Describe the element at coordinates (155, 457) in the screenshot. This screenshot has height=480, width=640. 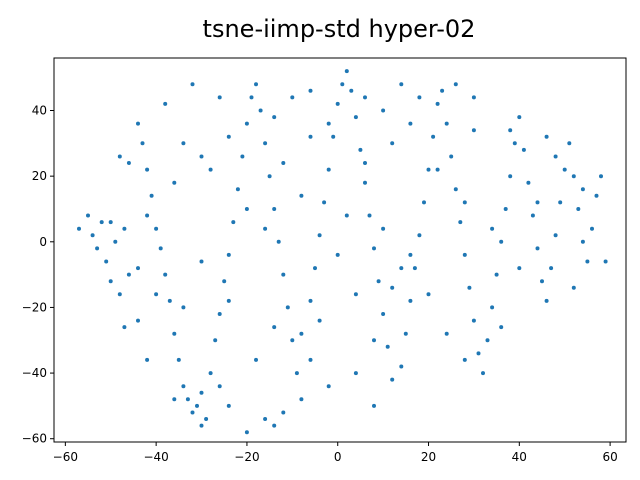
I see `x-tick-label: −40` at that location.